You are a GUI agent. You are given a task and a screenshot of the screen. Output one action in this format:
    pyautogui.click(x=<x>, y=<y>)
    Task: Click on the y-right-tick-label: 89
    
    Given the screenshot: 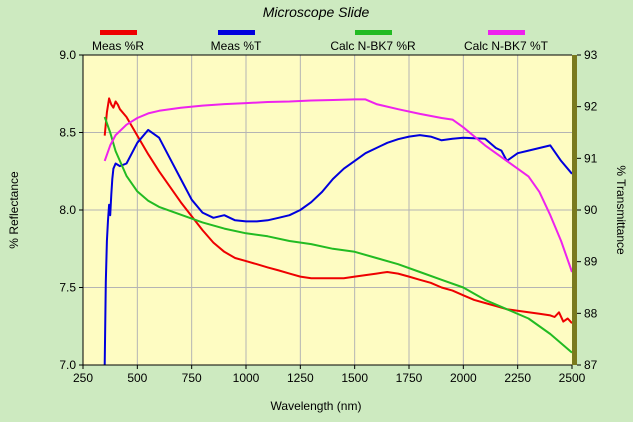 What is the action you would take?
    pyautogui.click(x=591, y=262)
    